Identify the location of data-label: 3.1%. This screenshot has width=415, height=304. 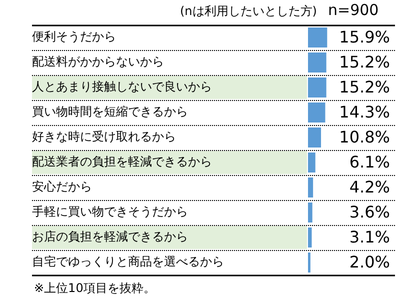
(369, 237).